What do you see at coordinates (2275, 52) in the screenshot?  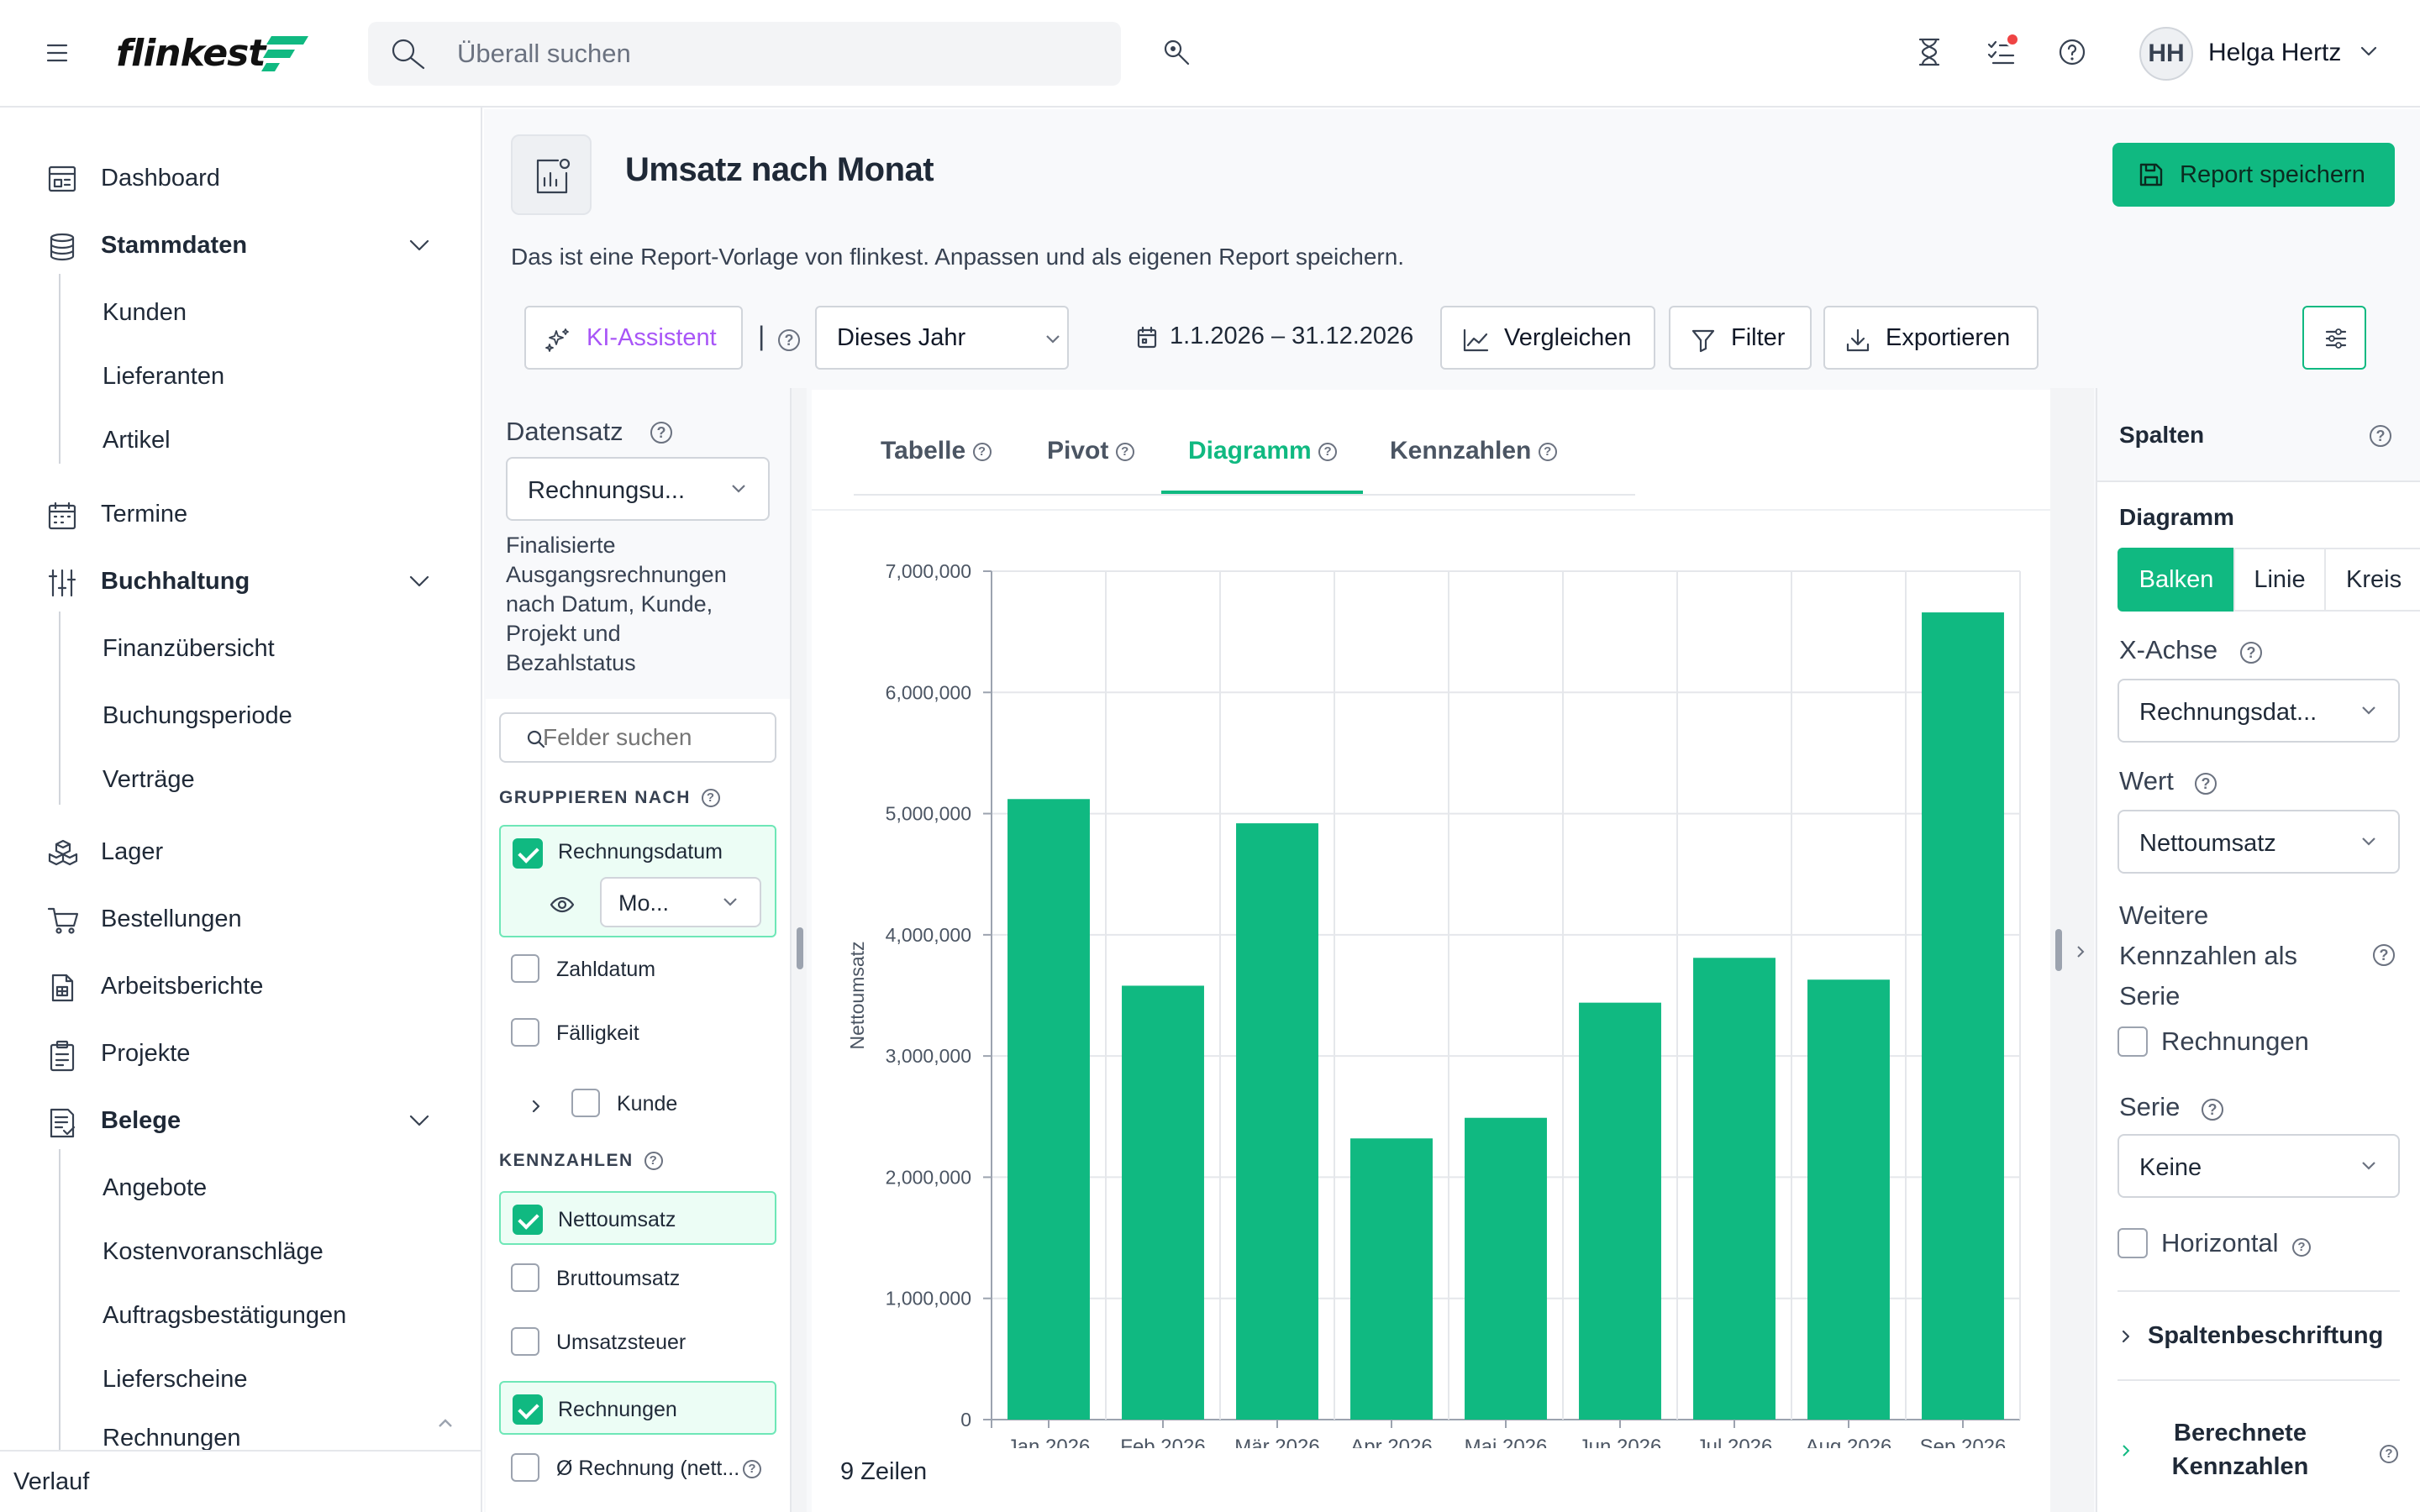 I see `user-name: Helga Hertz` at bounding box center [2275, 52].